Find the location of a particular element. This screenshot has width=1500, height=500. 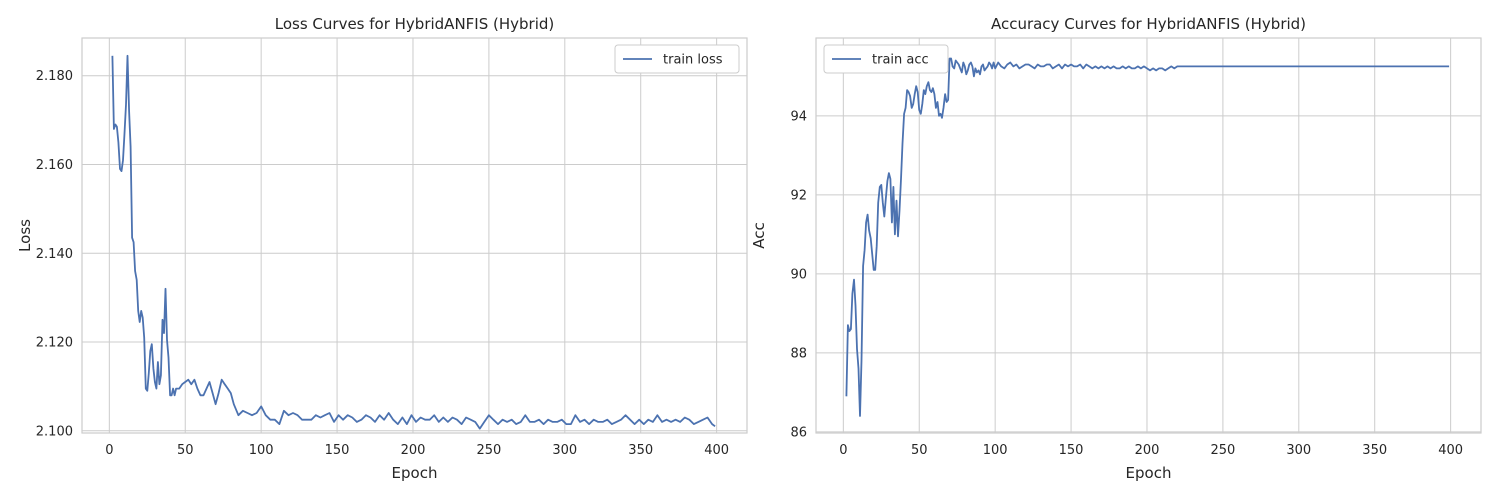

accuracy-legend: train acc is located at coordinates (886, 59).